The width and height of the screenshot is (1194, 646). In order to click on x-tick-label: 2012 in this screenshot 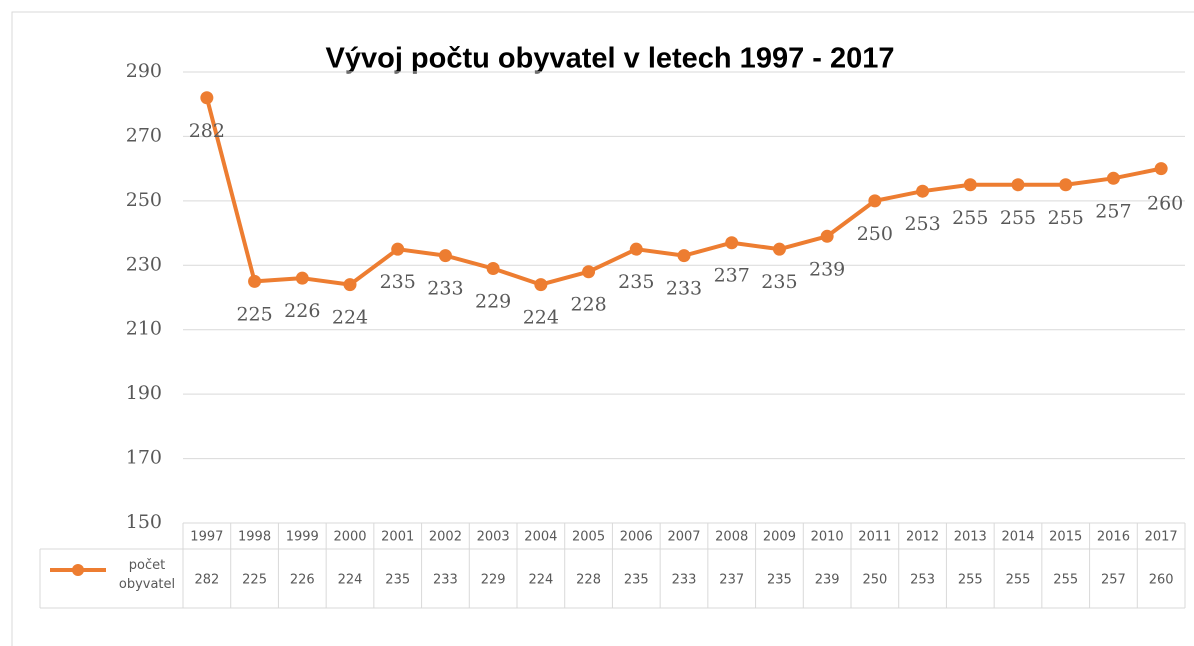, I will do `click(922, 537)`.